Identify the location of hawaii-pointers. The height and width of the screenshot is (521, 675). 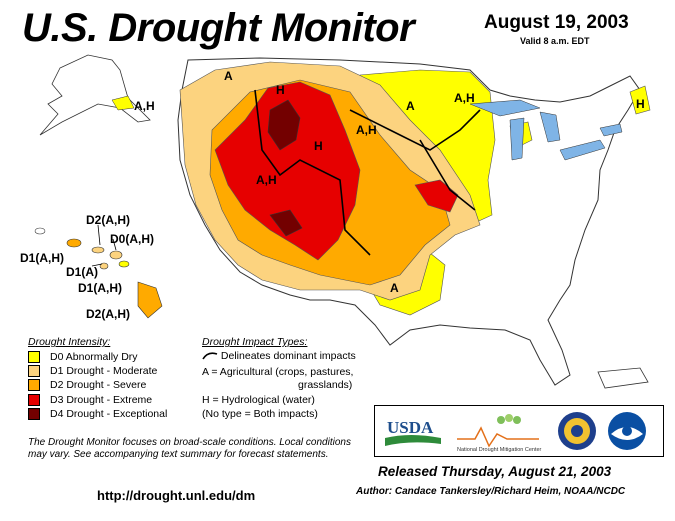
(104, 245).